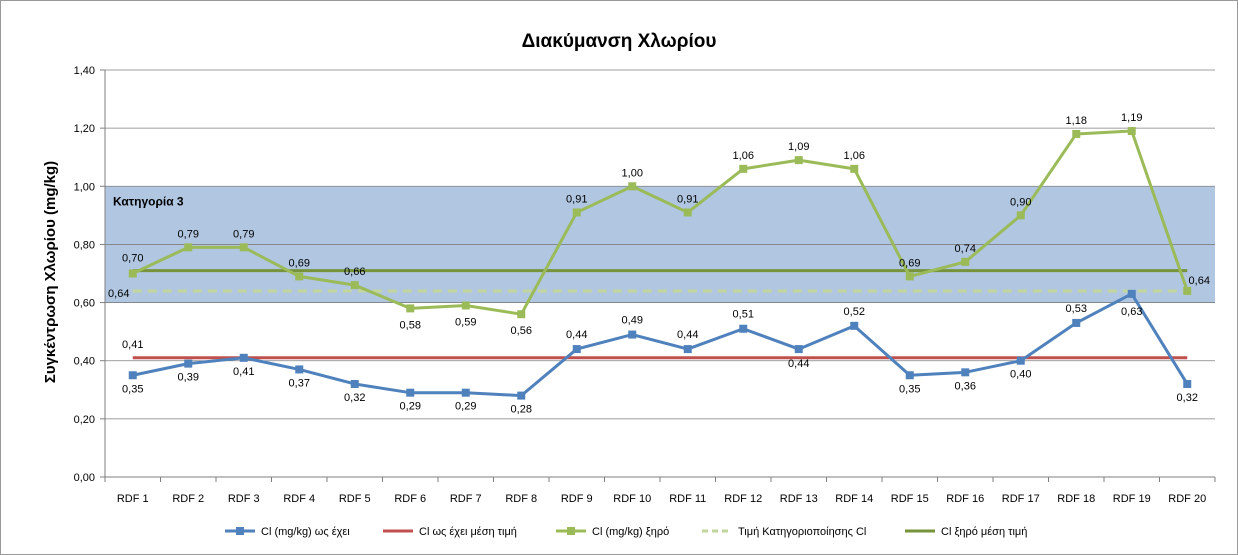  What do you see at coordinates (799, 499) in the screenshot?
I see `x-tick-label: RDF 13` at bounding box center [799, 499].